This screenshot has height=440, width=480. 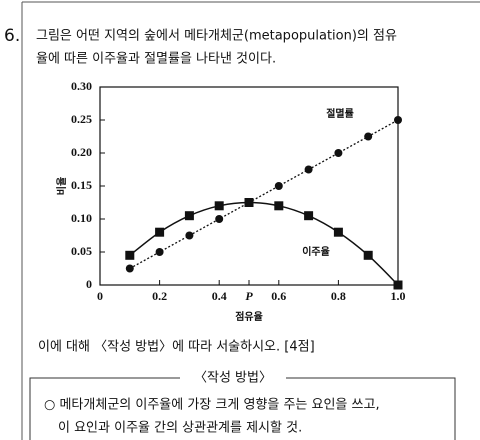 What do you see at coordinates (338, 296) in the screenshot?
I see `x-tick-label: 0.8` at bounding box center [338, 296].